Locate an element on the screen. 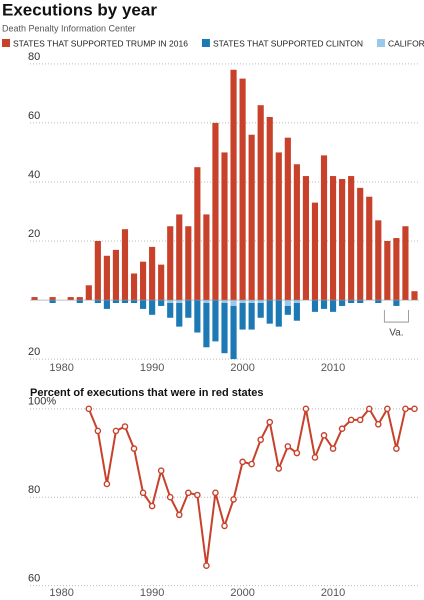 The image size is (424, 600). x-tick-label: 2000 is located at coordinates (242, 368).